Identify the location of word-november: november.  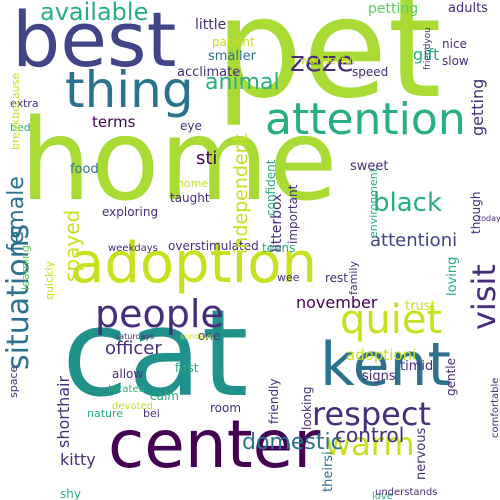
(337, 302).